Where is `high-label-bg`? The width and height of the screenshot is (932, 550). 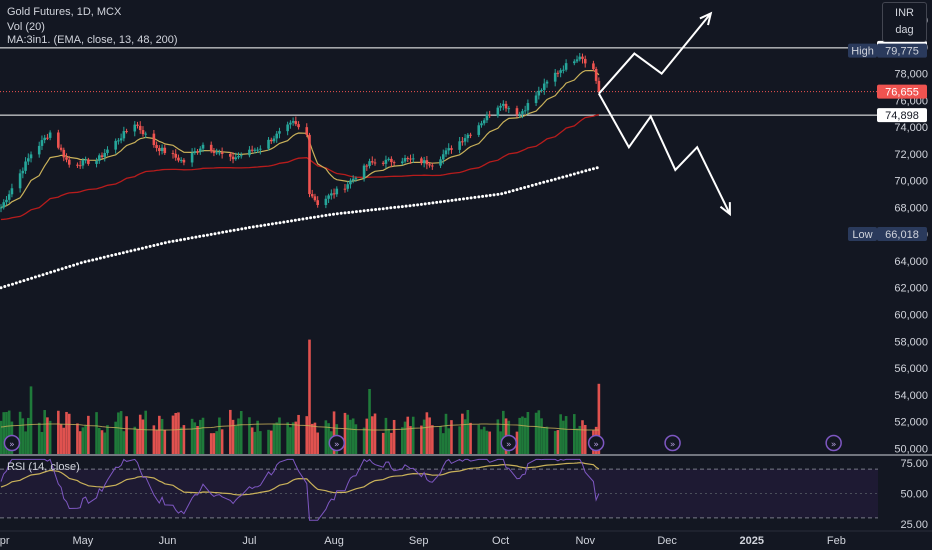 high-label-bg is located at coordinates (862, 50).